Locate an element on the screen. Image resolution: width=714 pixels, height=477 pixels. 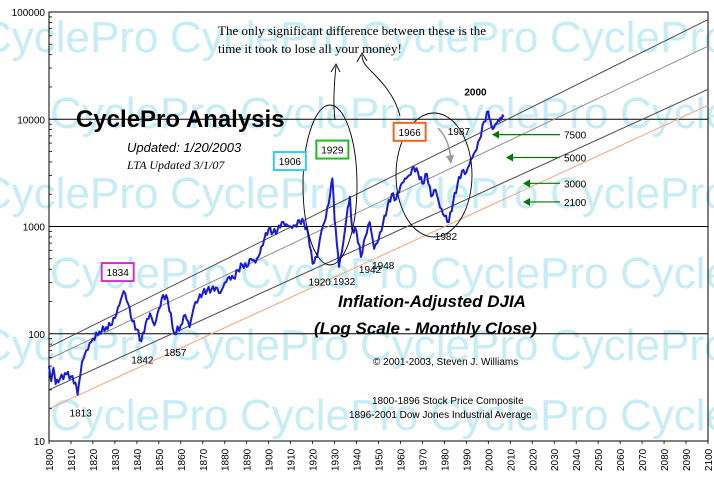
annotation-pointer-left-head is located at coordinates (335, 68).